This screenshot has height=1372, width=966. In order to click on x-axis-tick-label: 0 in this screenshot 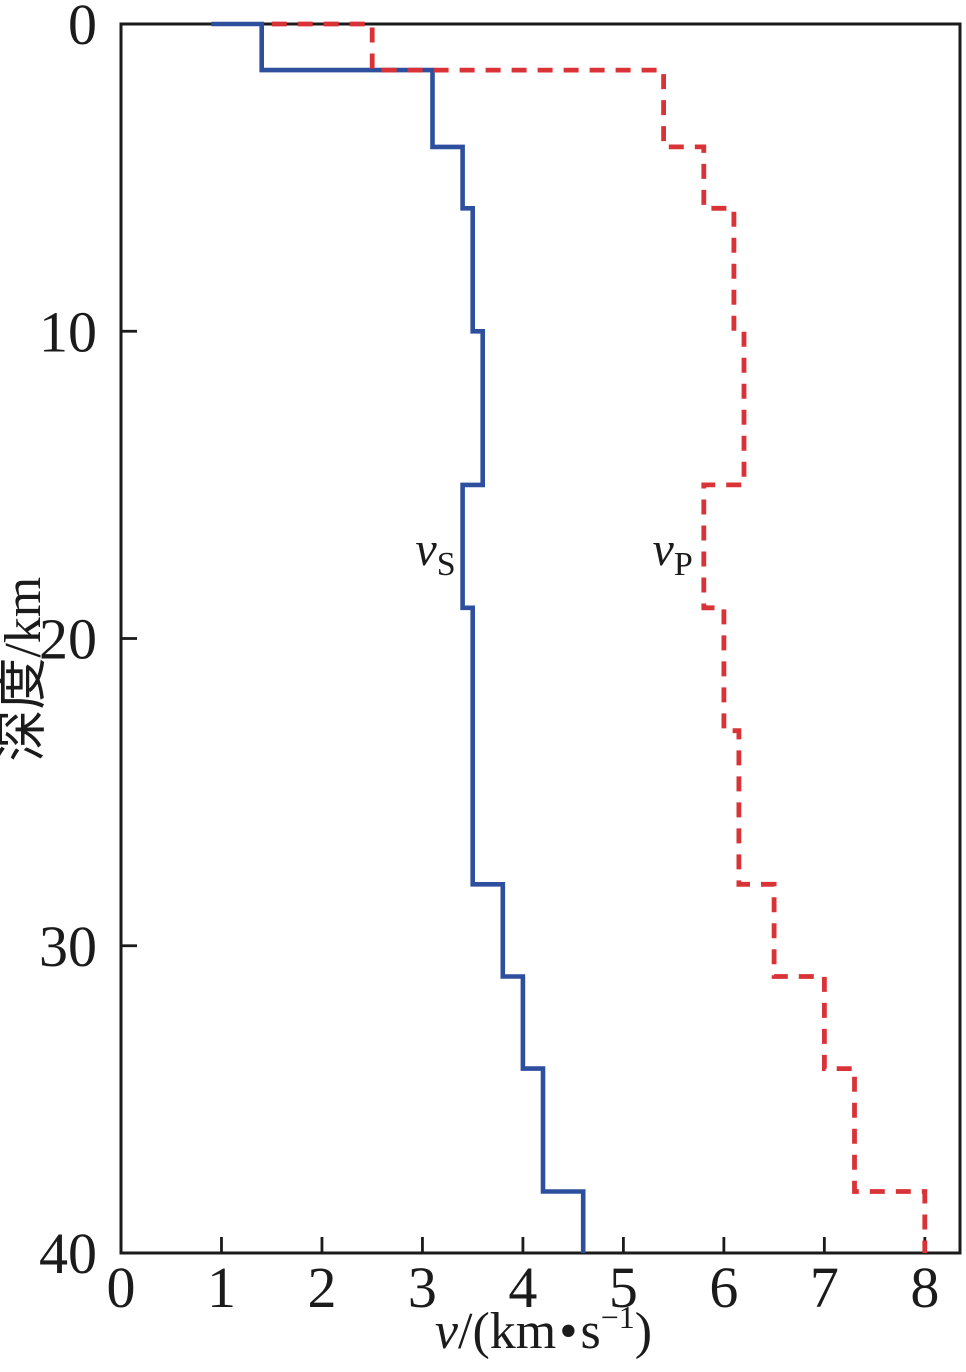, I will do `click(121, 1287)`.